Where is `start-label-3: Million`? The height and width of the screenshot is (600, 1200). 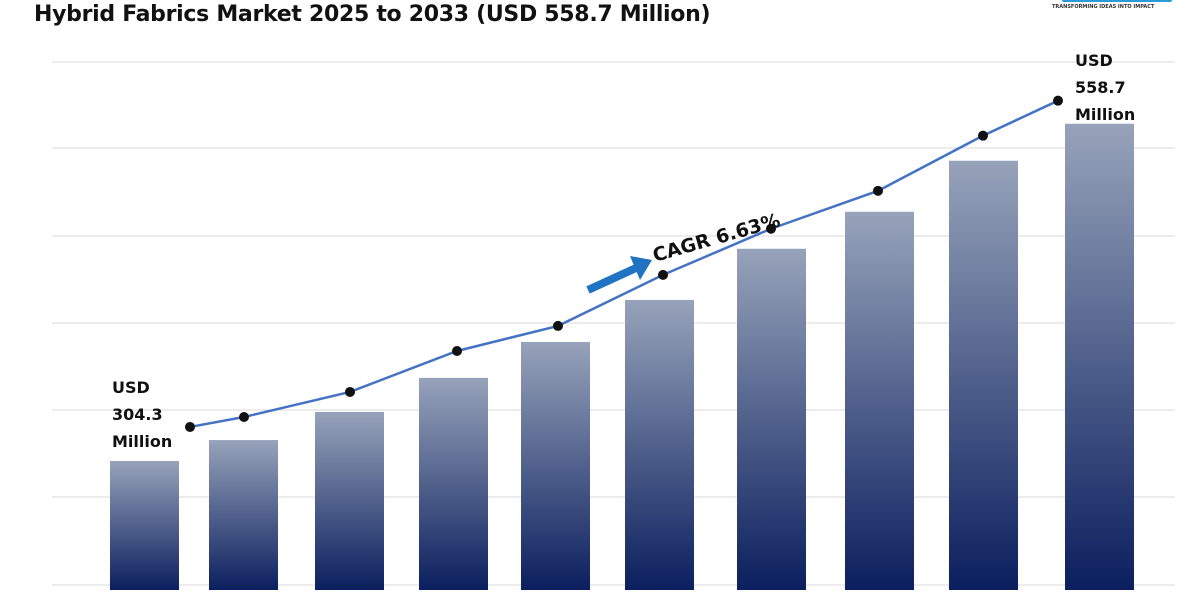 start-label-3: Million is located at coordinates (142, 441).